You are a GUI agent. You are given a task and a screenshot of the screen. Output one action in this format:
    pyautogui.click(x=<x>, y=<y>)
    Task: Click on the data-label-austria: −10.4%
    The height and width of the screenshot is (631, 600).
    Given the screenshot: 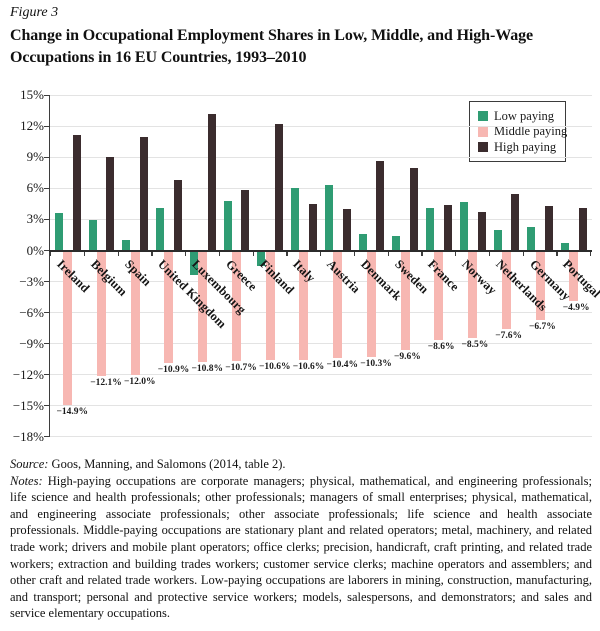 What is the action you would take?
    pyautogui.click(x=342, y=365)
    